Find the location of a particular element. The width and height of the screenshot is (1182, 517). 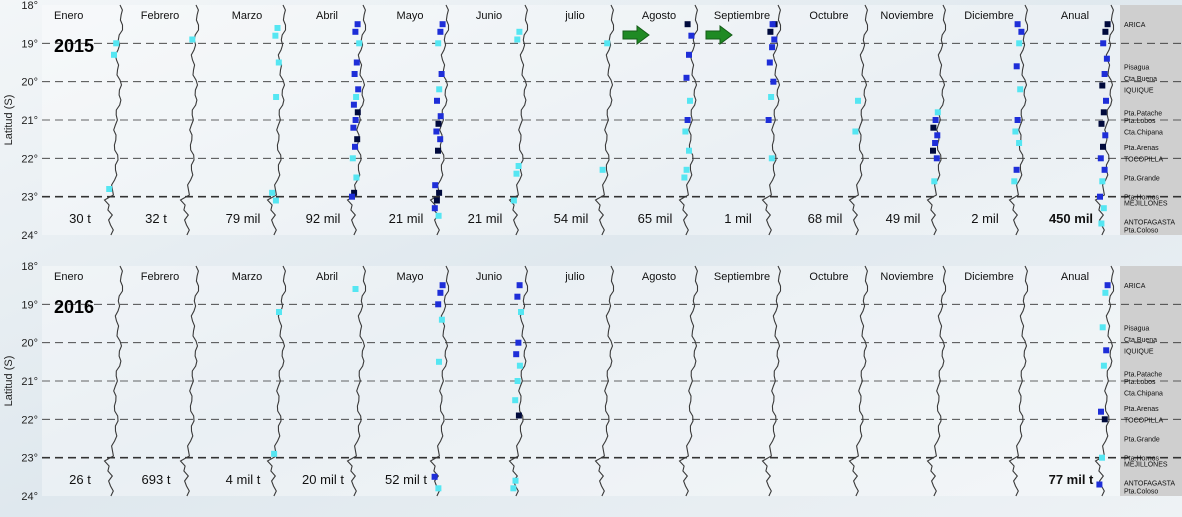

lat-tick-label: 24° is located at coordinates (29, 497).